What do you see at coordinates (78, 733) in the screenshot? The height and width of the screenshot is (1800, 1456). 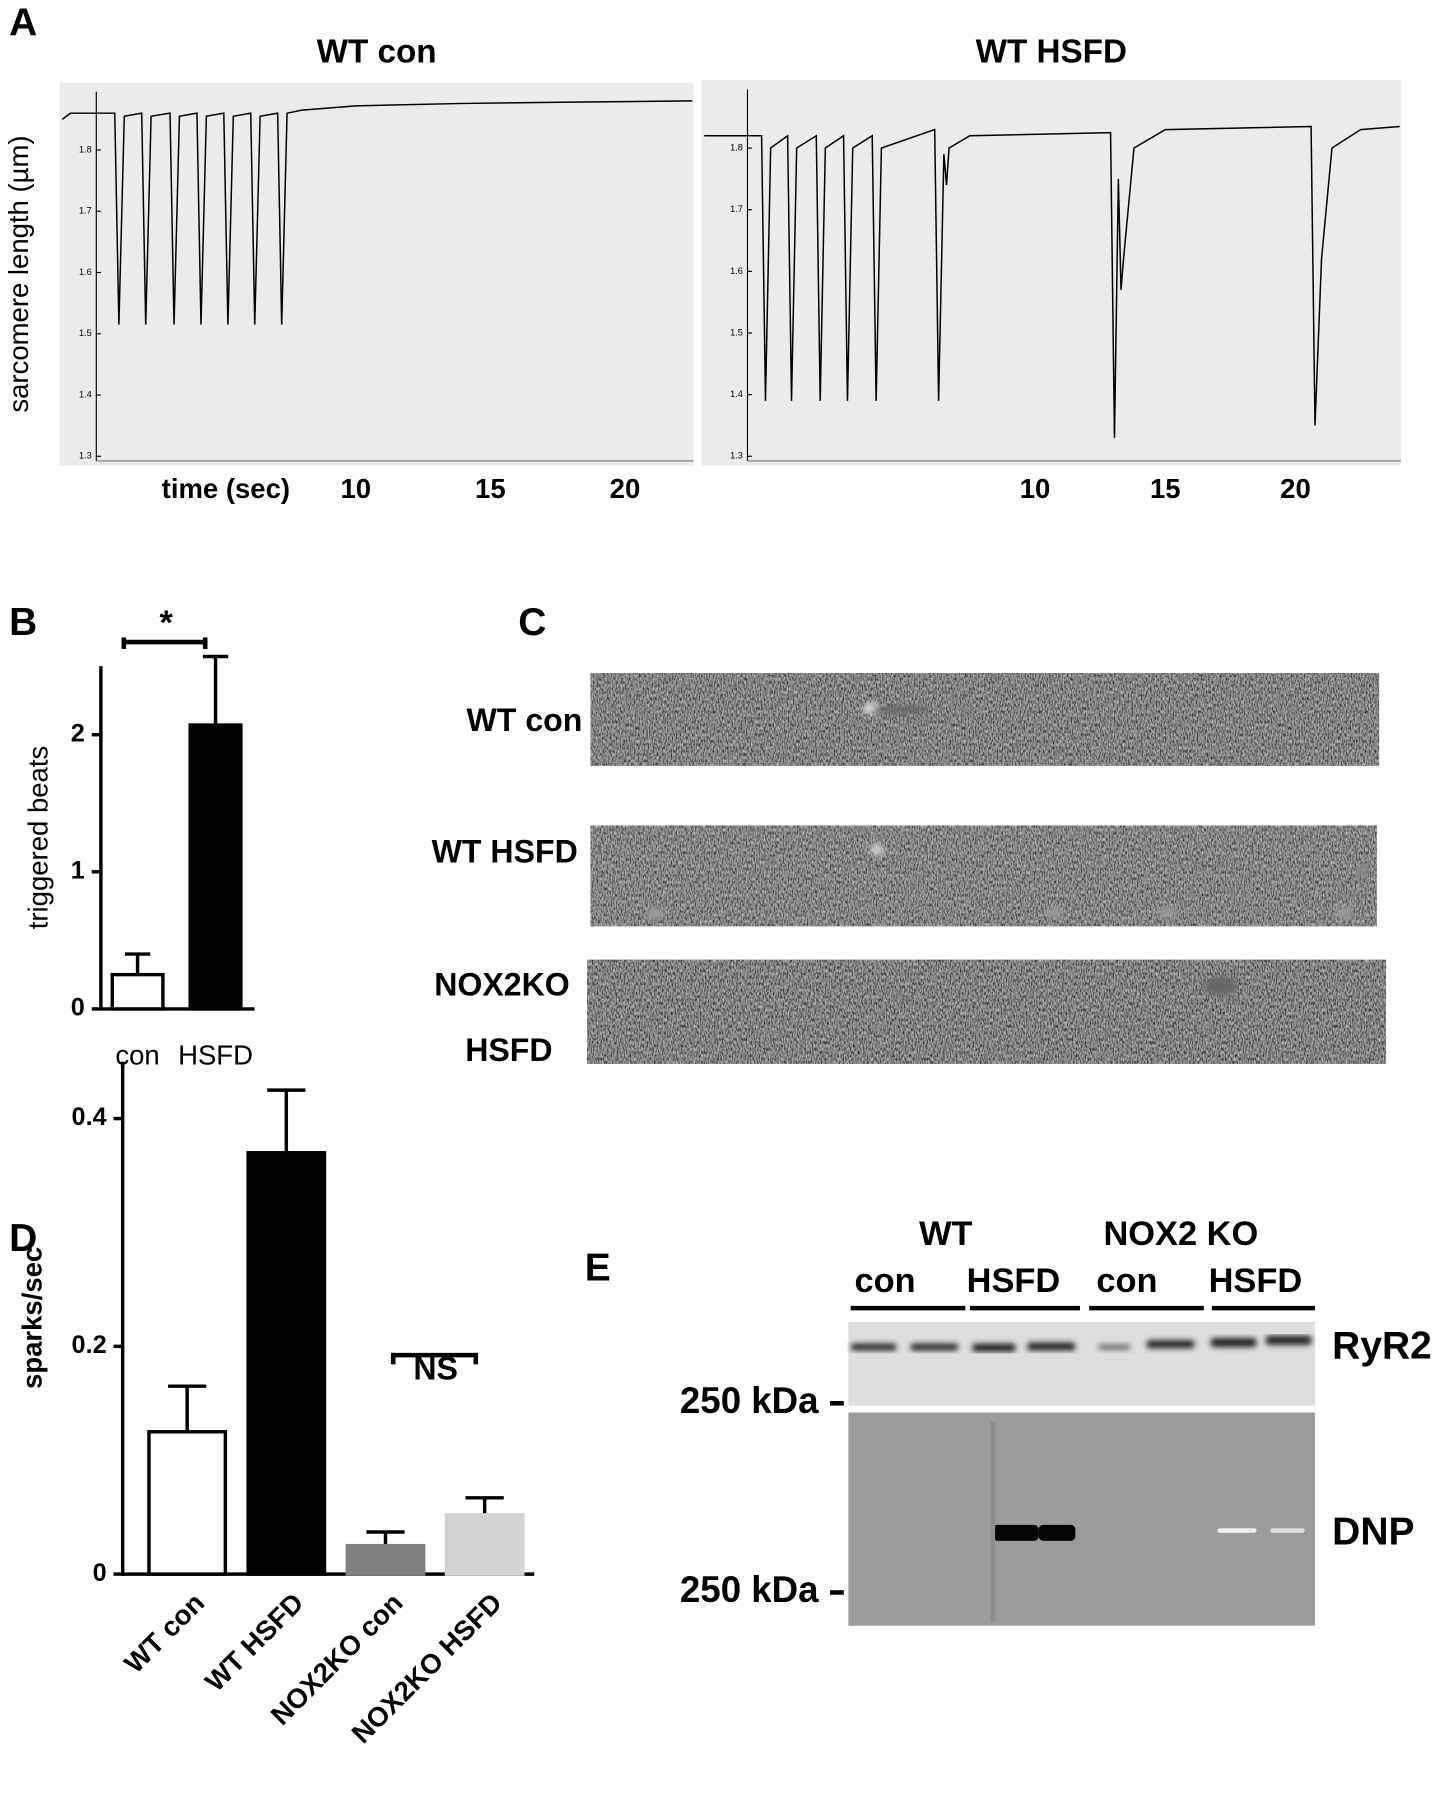 I see `y-tick-label: 2` at bounding box center [78, 733].